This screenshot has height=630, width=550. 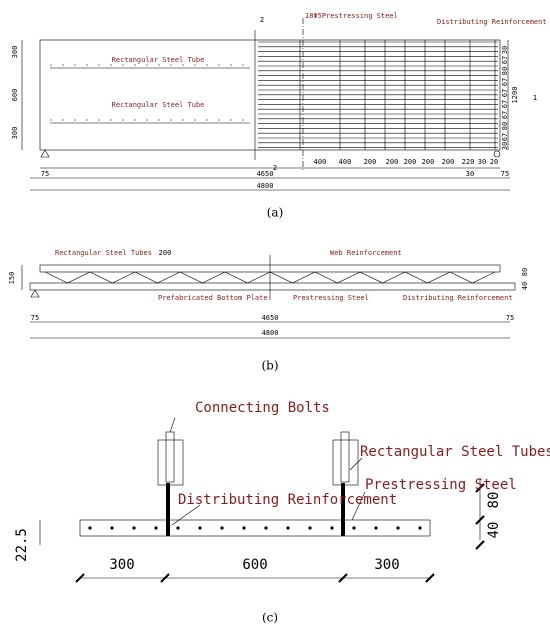 I want to click on label: 22.5, so click(x=22, y=545).